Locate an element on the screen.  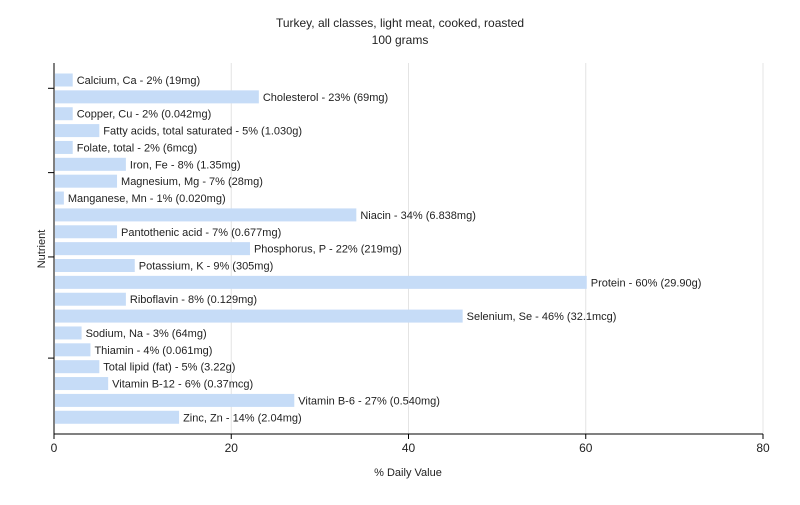
y-axis-label: Nutrient is located at coordinates (42, 249).